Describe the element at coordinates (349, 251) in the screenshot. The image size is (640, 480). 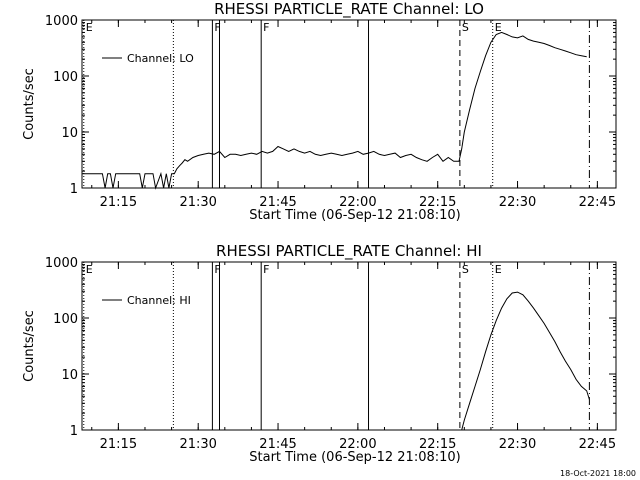
I see `chart-title: RHESSI PARTICLE_RATE Channel: HI` at that location.